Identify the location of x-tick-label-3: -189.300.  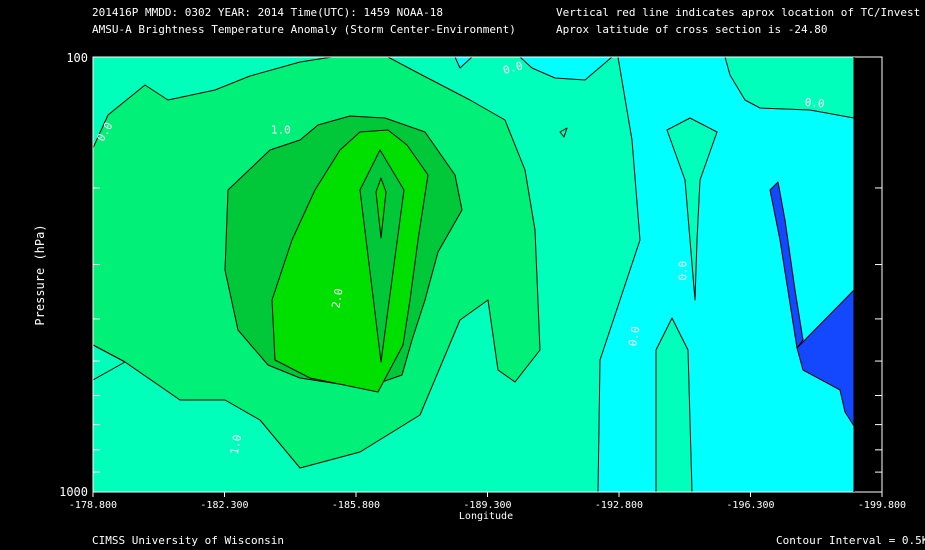
(487, 505).